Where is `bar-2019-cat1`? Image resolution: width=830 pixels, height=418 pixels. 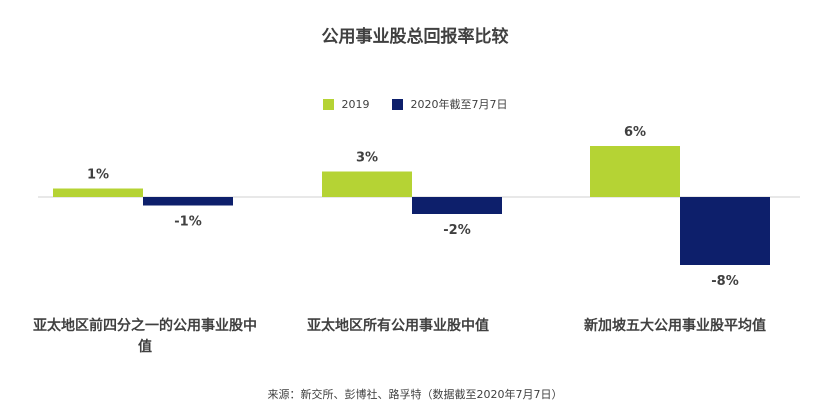 bar-2019-cat1 is located at coordinates (98, 192).